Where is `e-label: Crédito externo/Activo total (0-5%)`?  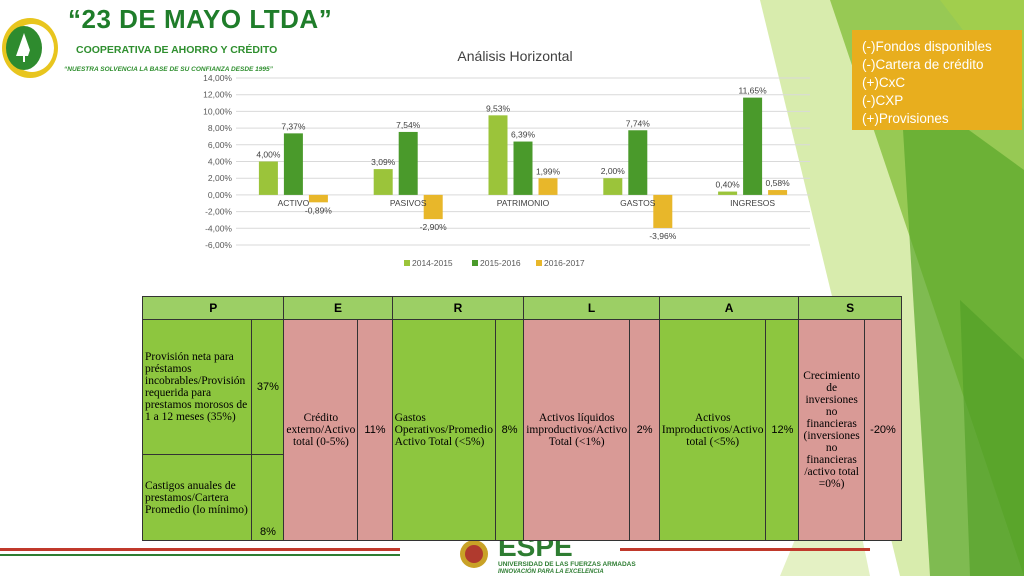 e-label: Crédito externo/Activo total (0-5%) is located at coordinates (321, 430).